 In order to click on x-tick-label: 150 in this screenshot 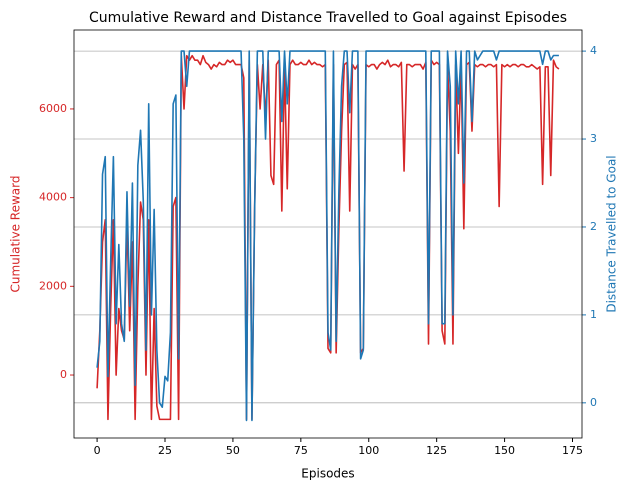, I will do `click(504, 450)`.